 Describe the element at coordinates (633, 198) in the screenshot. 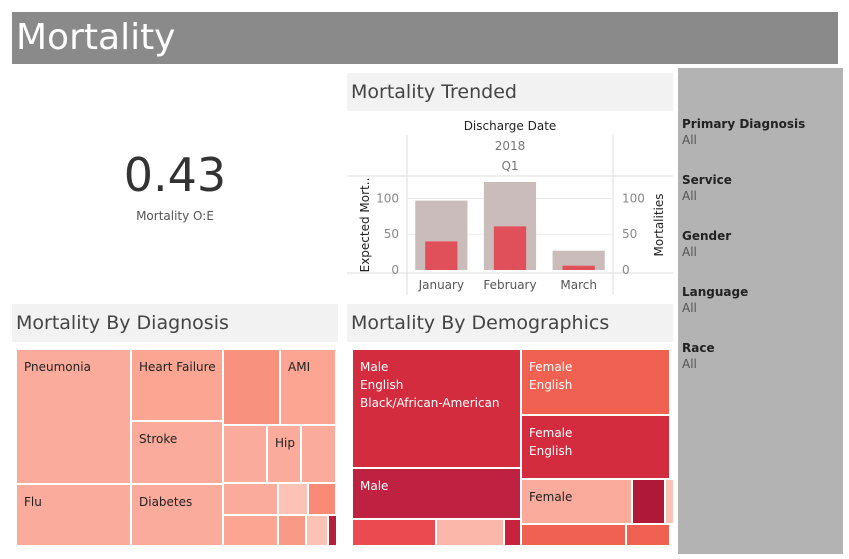

I see `right-tick-label: 100` at that location.